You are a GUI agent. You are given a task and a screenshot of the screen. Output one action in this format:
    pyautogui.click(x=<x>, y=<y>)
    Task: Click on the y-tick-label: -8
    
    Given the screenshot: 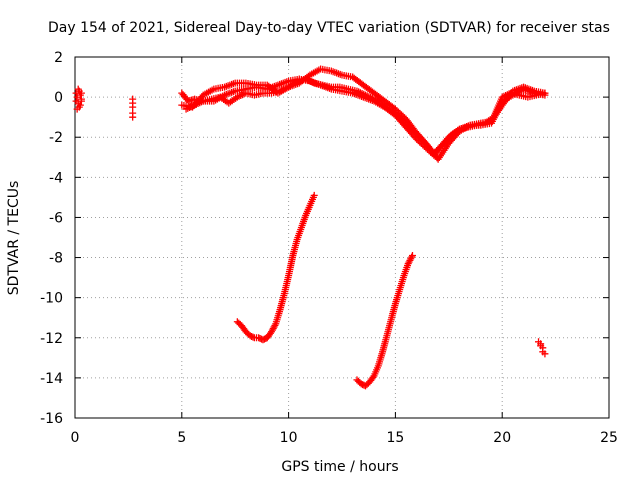 What is the action you would take?
    pyautogui.click(x=56, y=259)
    